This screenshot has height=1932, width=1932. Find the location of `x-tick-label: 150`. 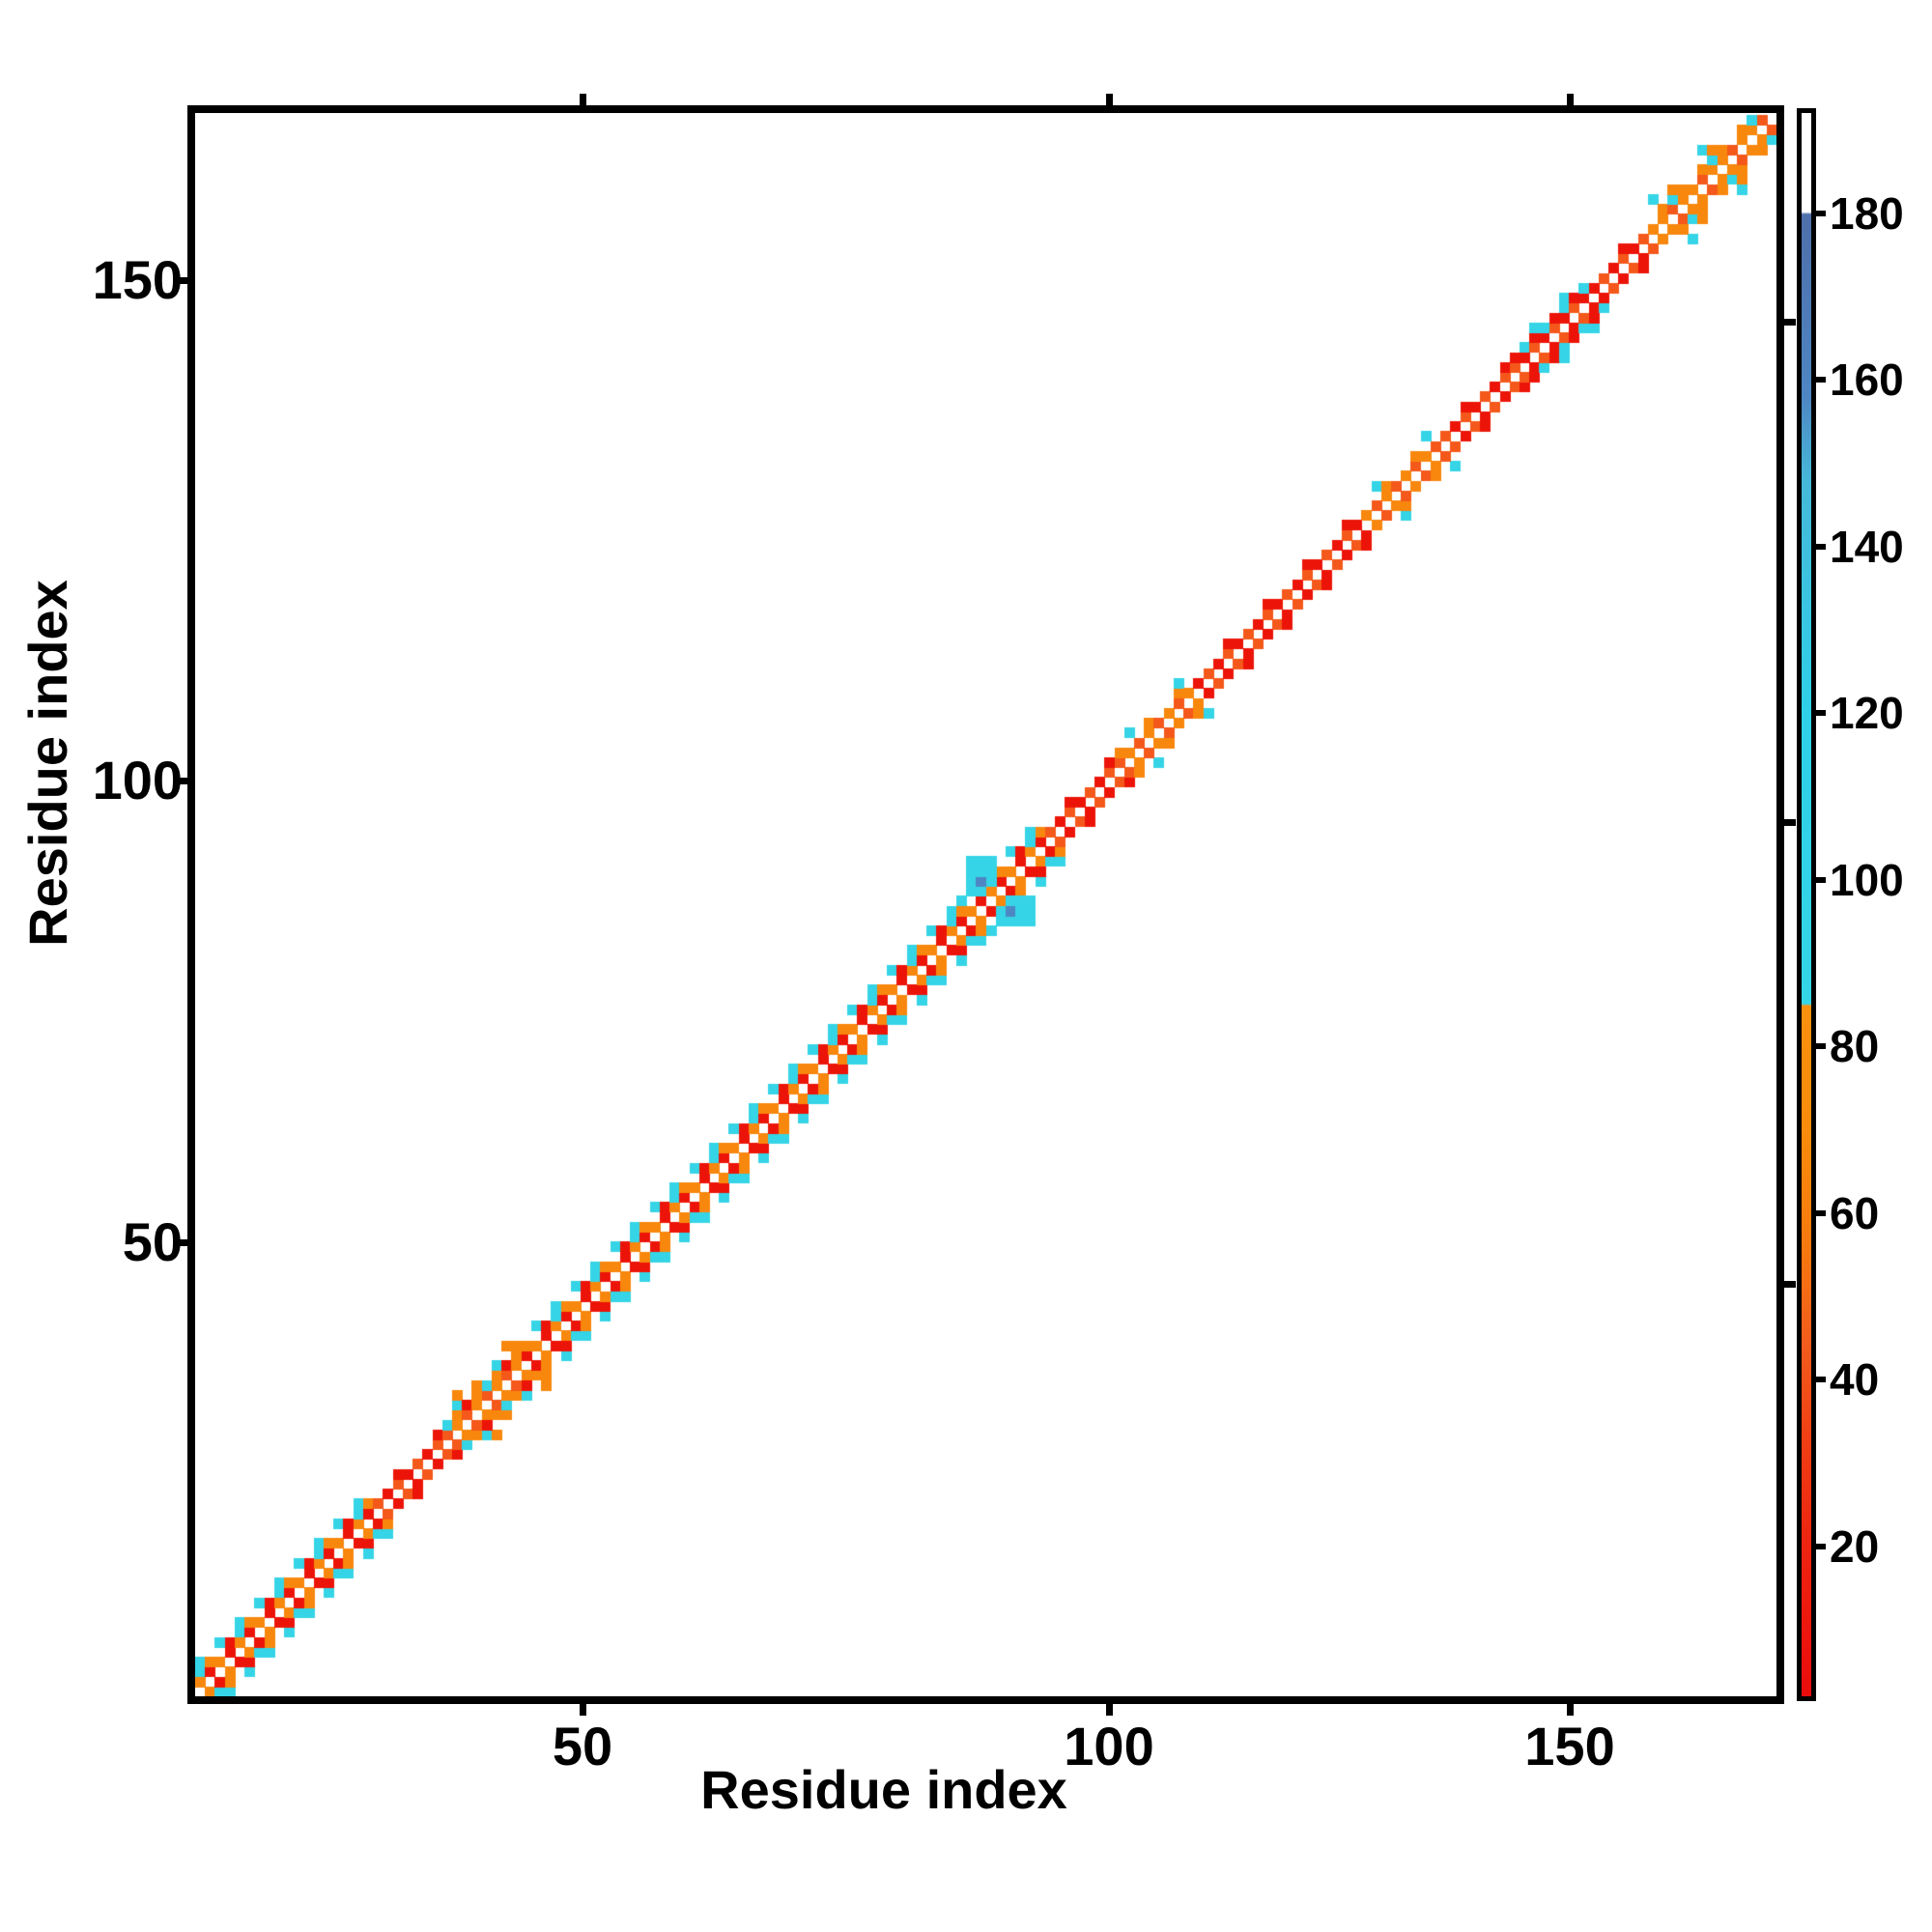

x-tick-label: 150 is located at coordinates (1569, 1746).